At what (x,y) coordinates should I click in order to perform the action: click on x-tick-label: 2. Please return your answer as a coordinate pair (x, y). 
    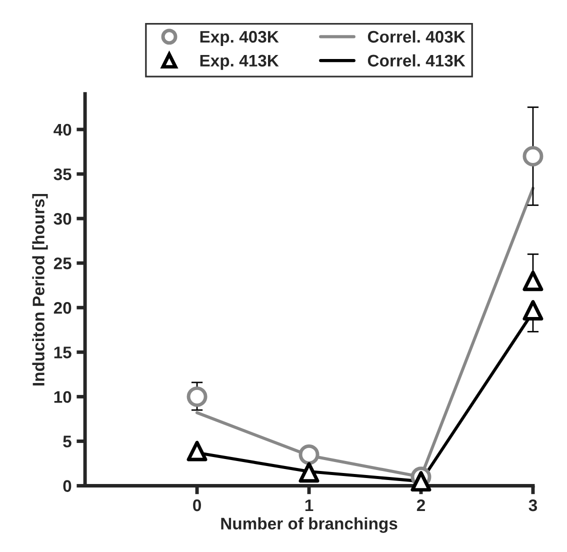
    Looking at the image, I should click on (420, 505).